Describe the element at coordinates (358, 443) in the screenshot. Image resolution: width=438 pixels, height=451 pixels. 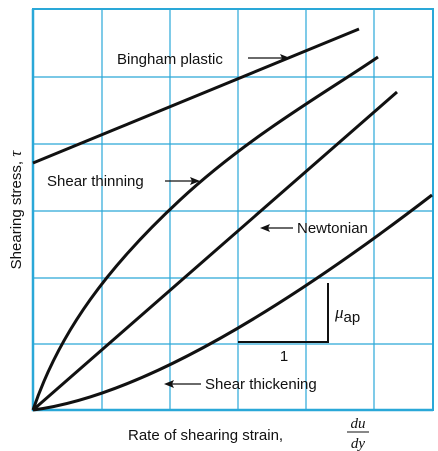
I see `x-axis-fraction-denominator: dy` at that location.